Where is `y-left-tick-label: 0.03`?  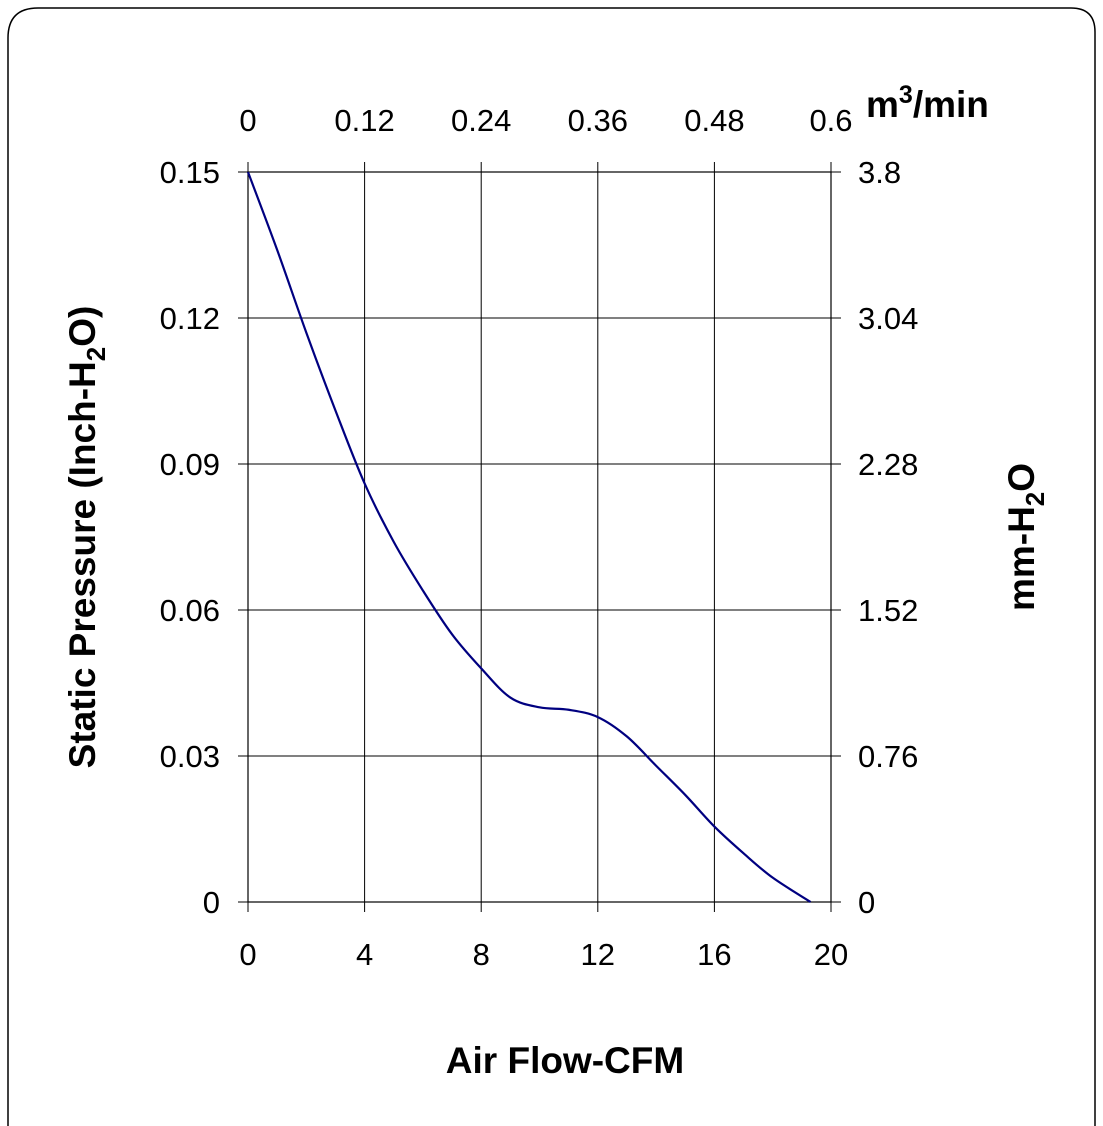
y-left-tick-label: 0.03 is located at coordinates (190, 756).